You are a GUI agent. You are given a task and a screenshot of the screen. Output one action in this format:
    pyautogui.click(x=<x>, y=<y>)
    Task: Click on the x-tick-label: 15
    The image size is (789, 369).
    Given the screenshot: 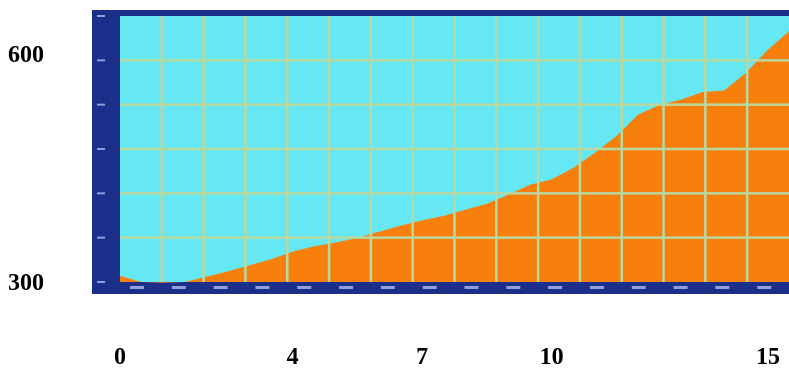 What is the action you would take?
    pyautogui.click(x=768, y=356)
    